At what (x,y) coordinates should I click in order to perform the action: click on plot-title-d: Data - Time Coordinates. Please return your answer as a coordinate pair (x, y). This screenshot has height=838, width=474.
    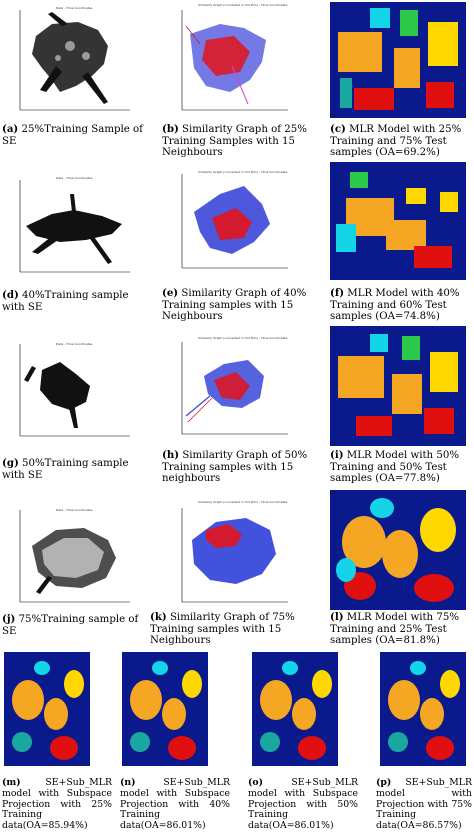
    Looking at the image, I should click on (74, 178).